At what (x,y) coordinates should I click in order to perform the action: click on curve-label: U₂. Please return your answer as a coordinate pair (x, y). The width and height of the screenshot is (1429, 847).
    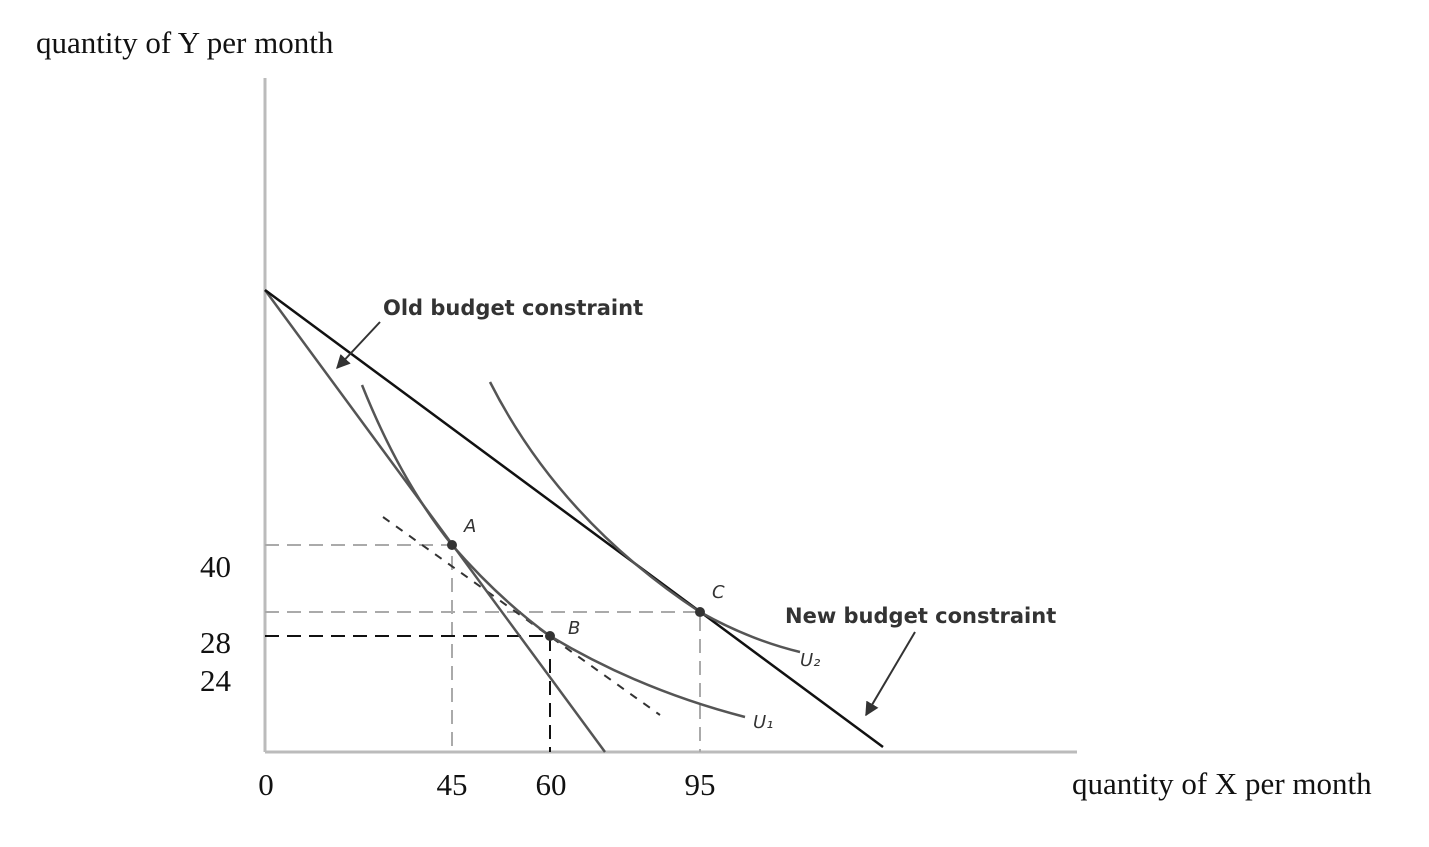
    Looking at the image, I should click on (810, 660).